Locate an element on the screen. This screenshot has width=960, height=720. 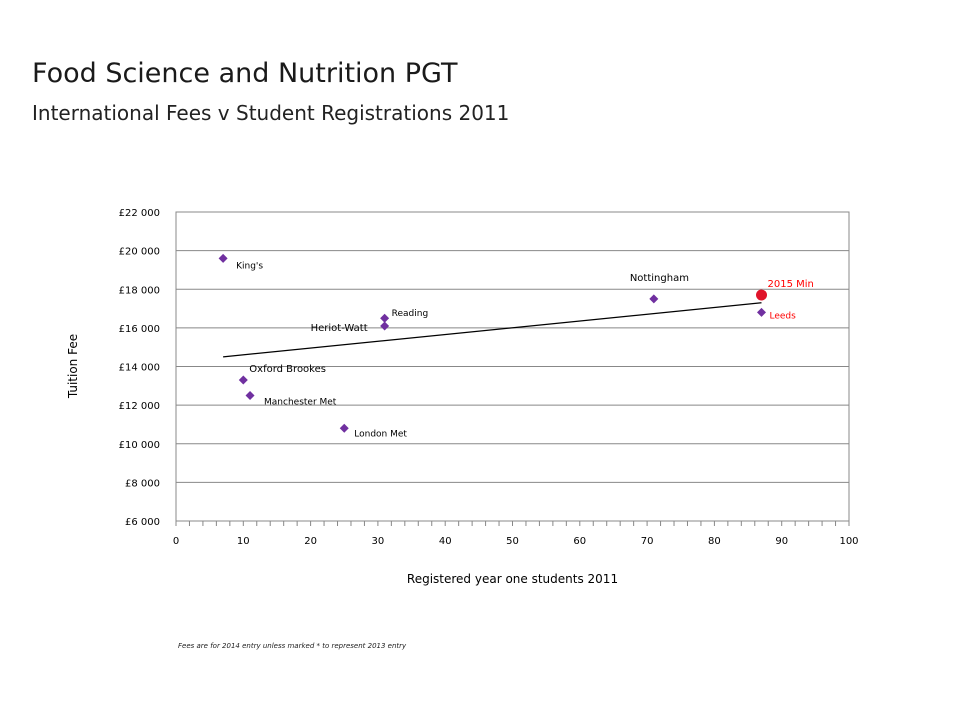
point-label-leeds: Leeds is located at coordinates (783, 316).